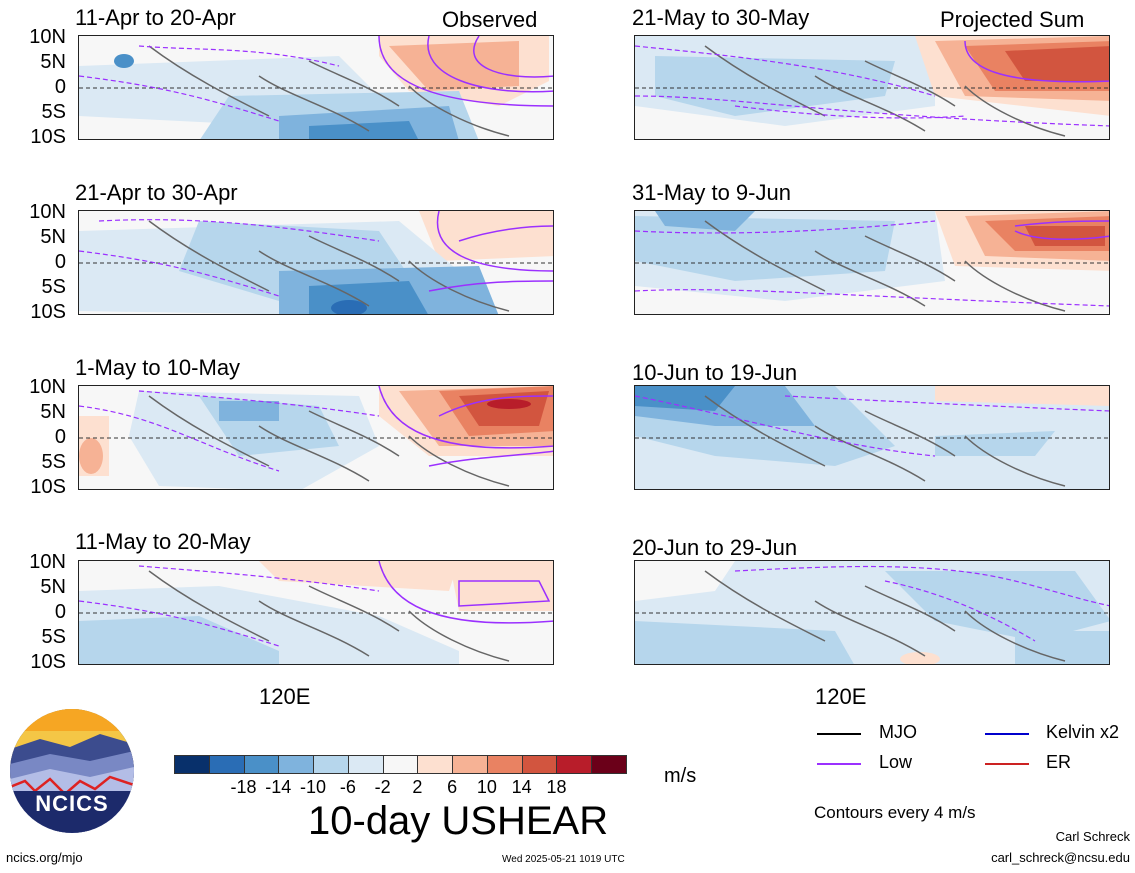 The image size is (1135, 873). I want to click on author: Carl Schreck, so click(1092, 836).